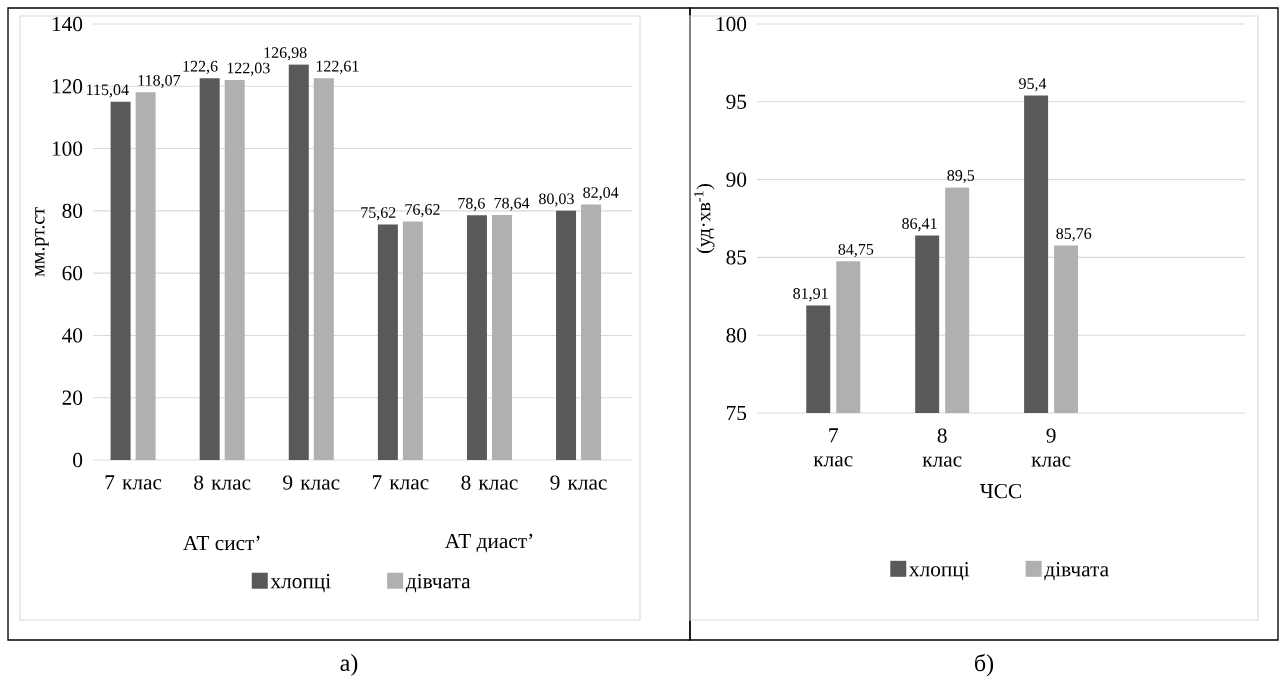 This screenshot has height=691, width=1286. I want to click on data-label: 122,61, so click(337, 67).